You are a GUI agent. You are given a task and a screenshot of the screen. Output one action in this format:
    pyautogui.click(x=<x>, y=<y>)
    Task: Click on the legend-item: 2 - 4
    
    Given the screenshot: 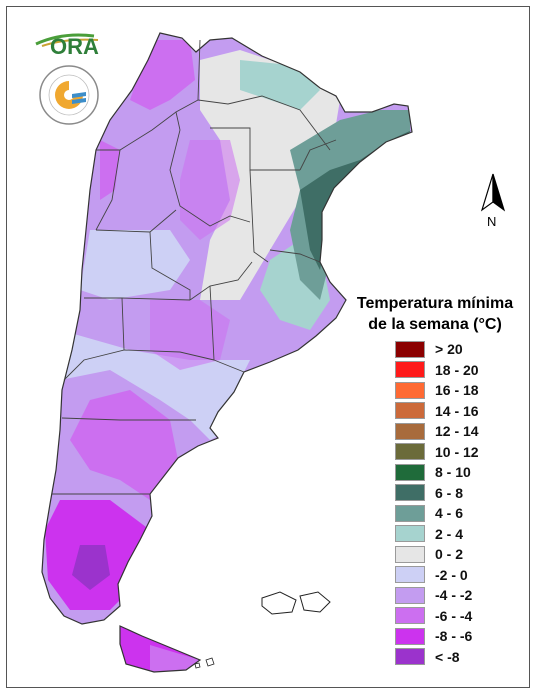 What is the action you would take?
    pyautogui.click(x=437, y=534)
    